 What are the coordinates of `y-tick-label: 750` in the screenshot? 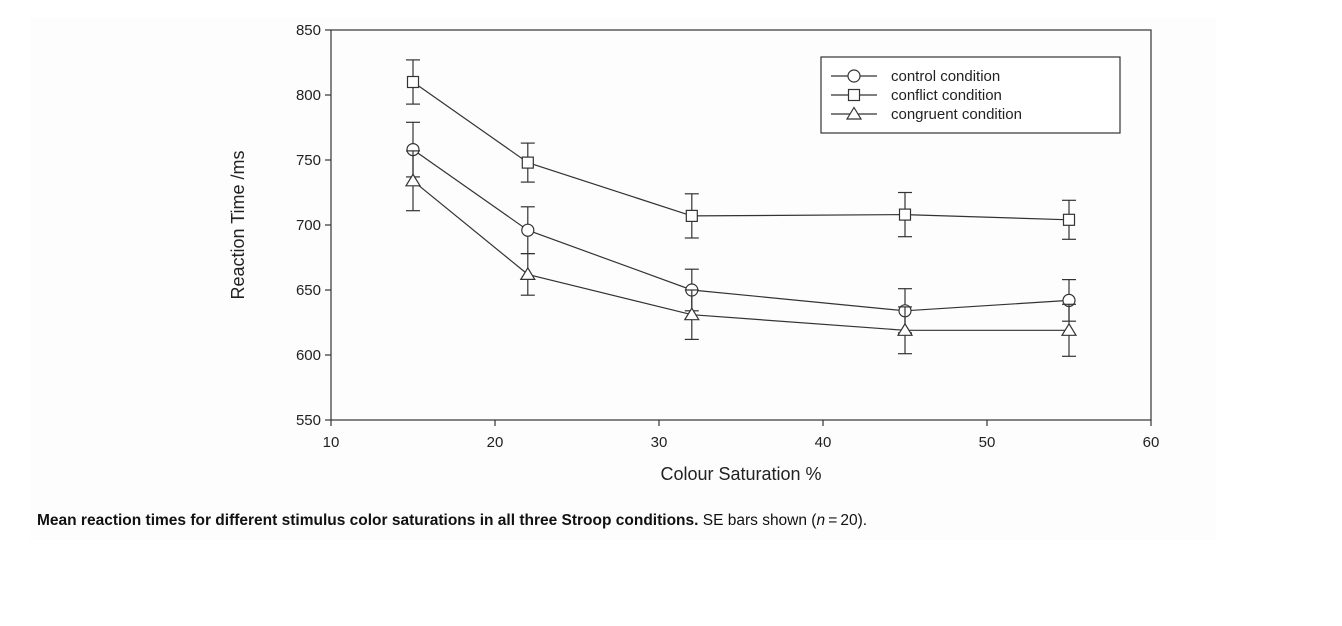 It's located at (308, 160).